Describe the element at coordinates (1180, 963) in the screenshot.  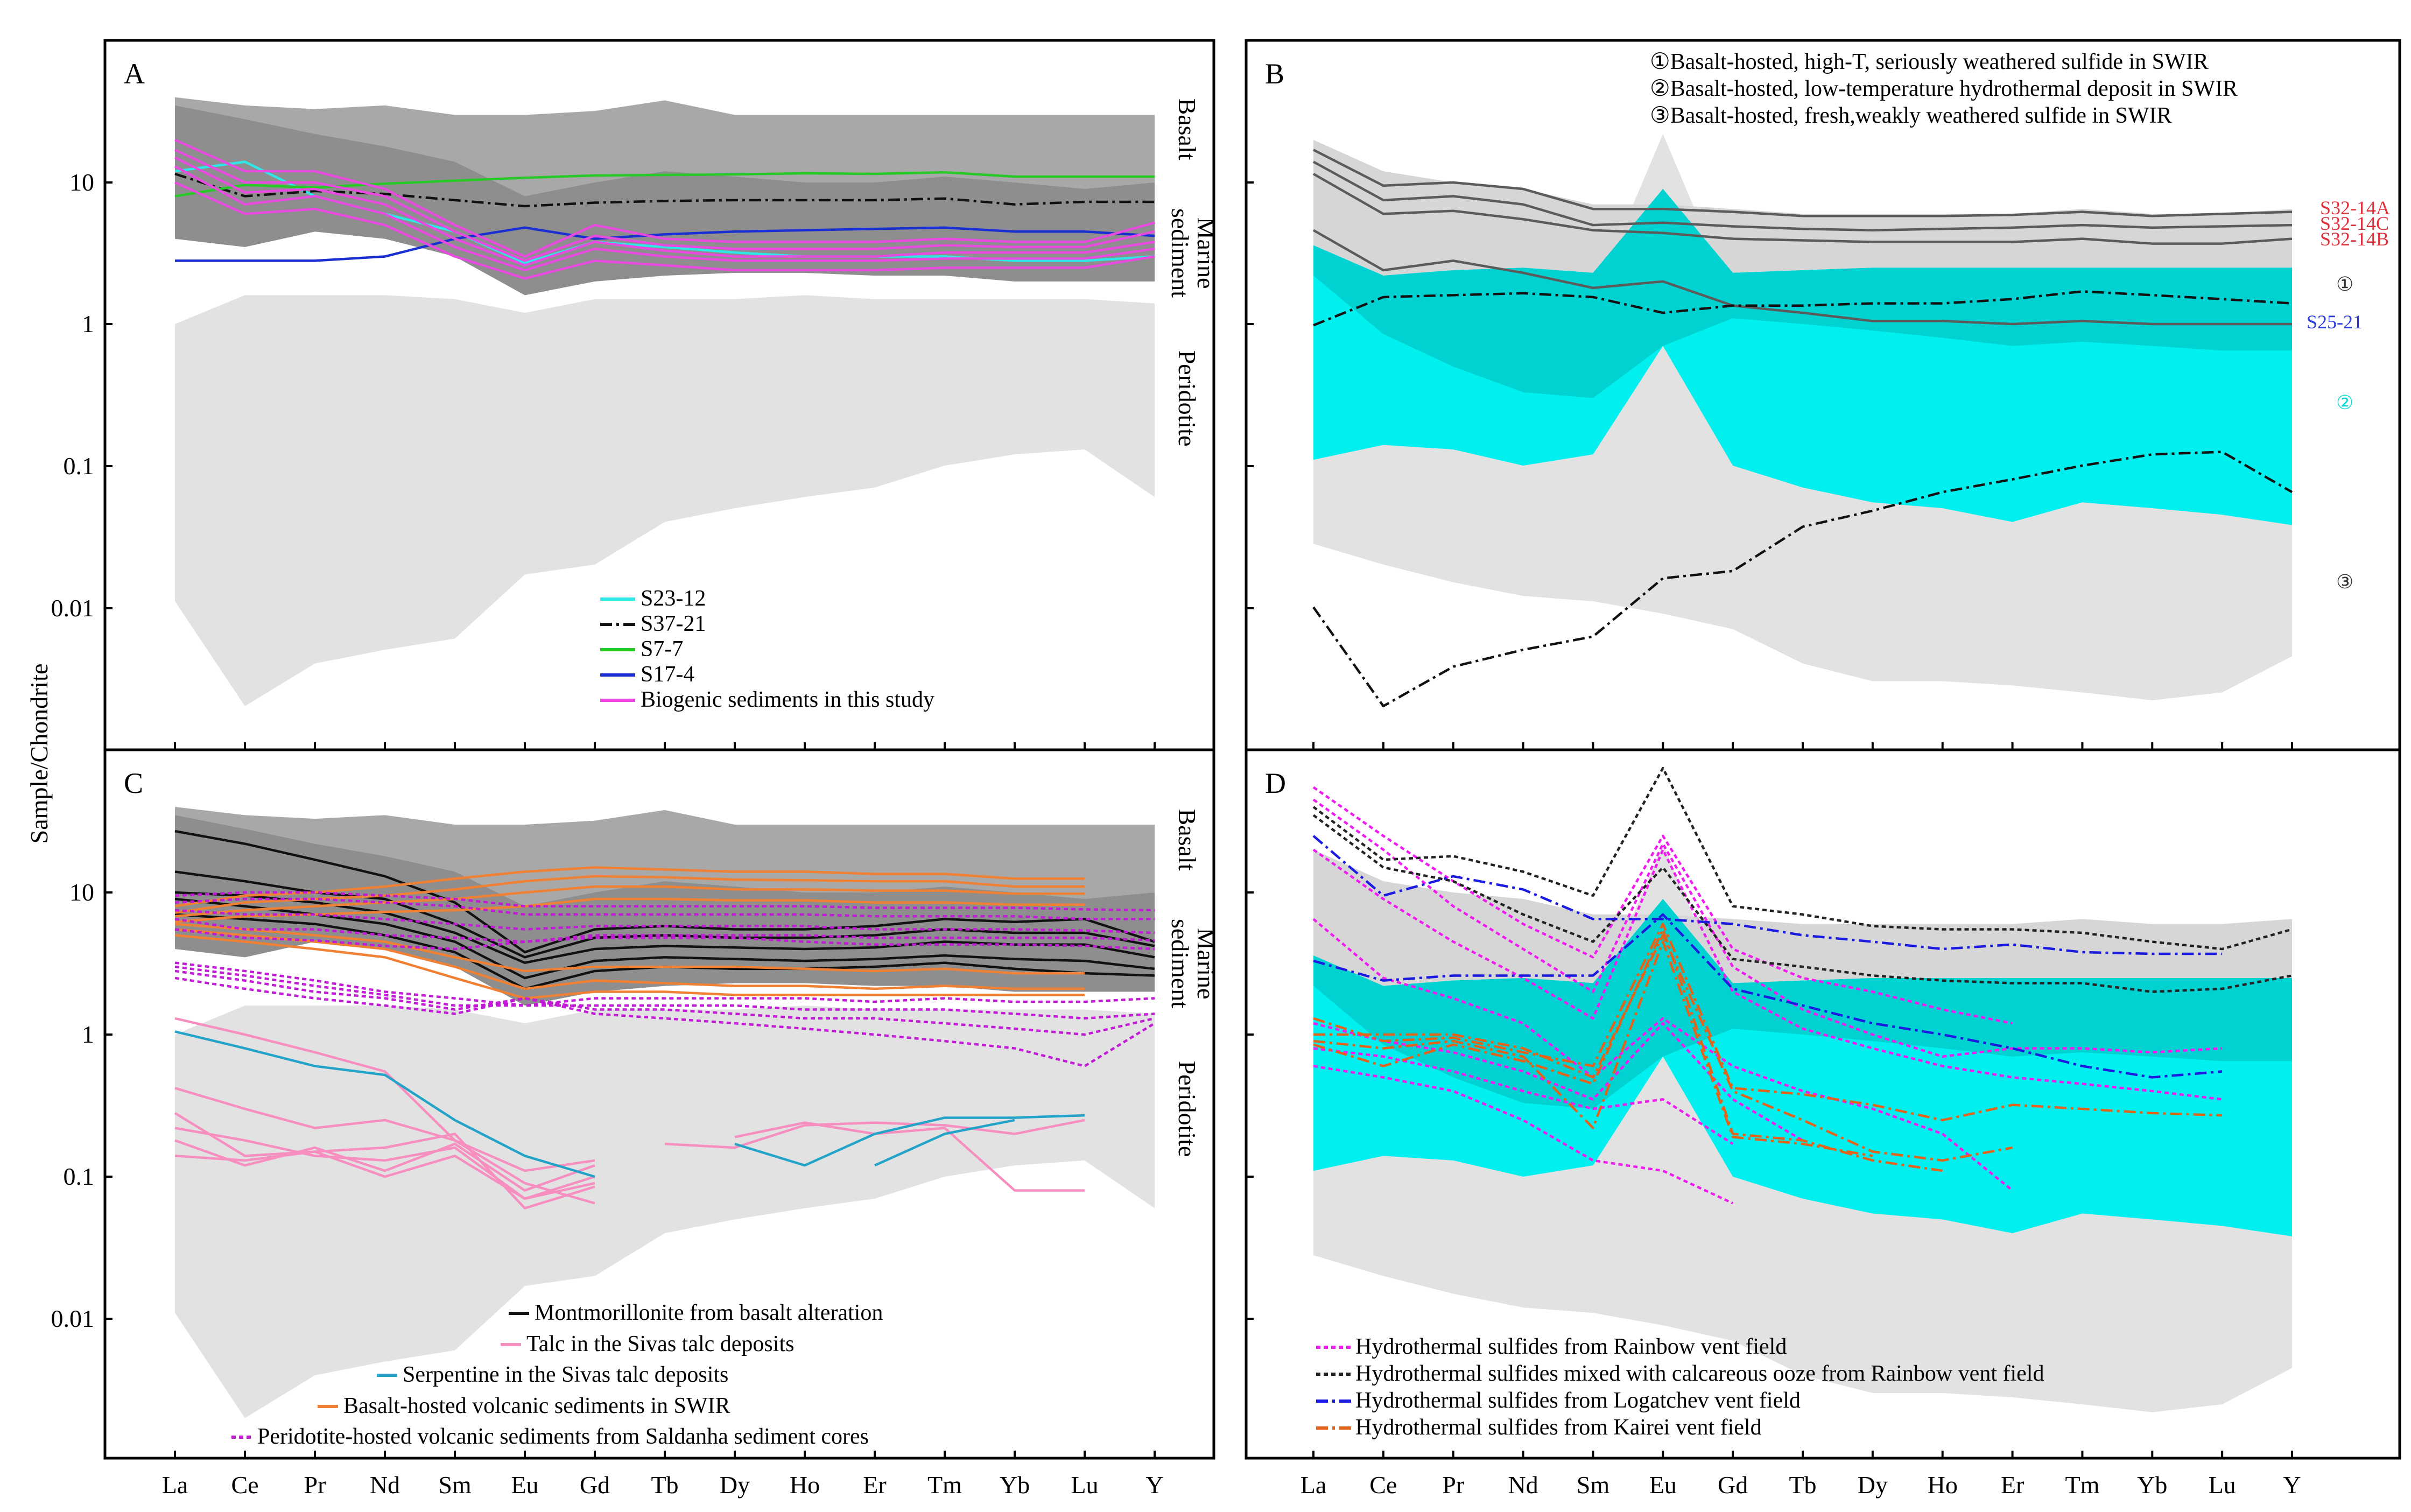
I see `field-label-line: sediment` at that location.